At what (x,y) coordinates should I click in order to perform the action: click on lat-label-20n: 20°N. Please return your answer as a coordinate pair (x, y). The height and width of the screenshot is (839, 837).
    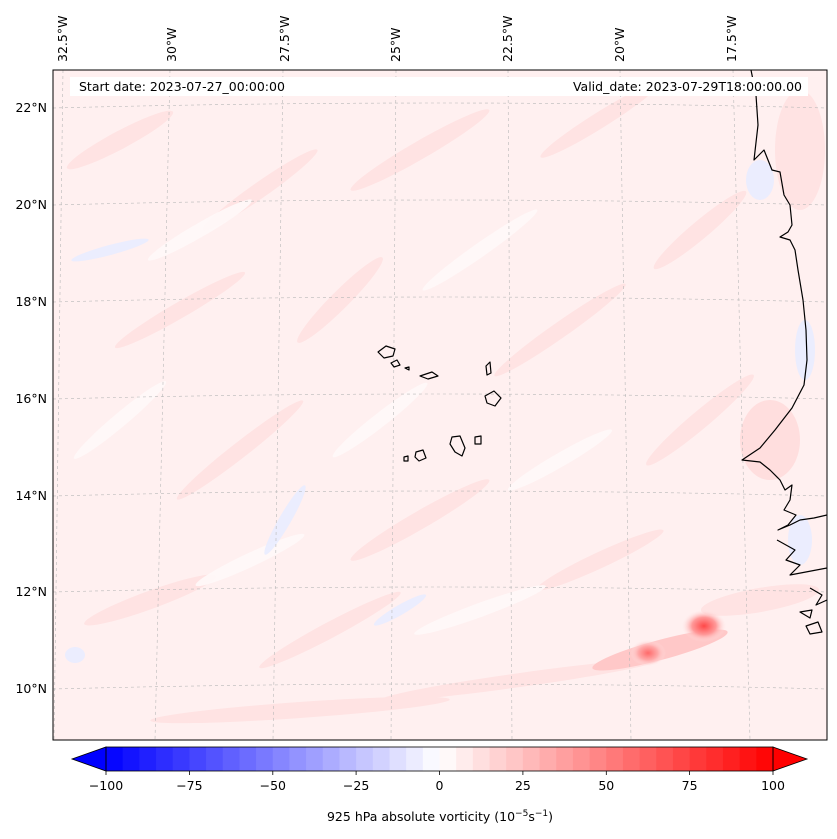
    Looking at the image, I should click on (31, 204).